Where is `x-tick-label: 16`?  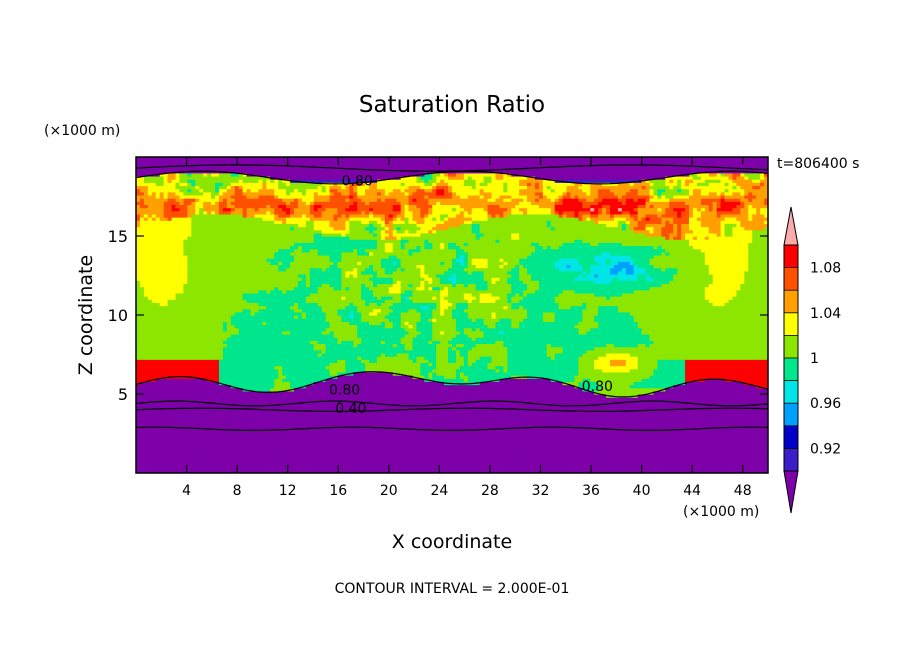 x-tick-label: 16 is located at coordinates (338, 491).